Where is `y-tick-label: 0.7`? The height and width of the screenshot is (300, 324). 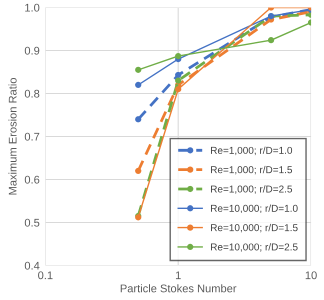 y-tick-label: 0.7 is located at coordinates (32, 136).